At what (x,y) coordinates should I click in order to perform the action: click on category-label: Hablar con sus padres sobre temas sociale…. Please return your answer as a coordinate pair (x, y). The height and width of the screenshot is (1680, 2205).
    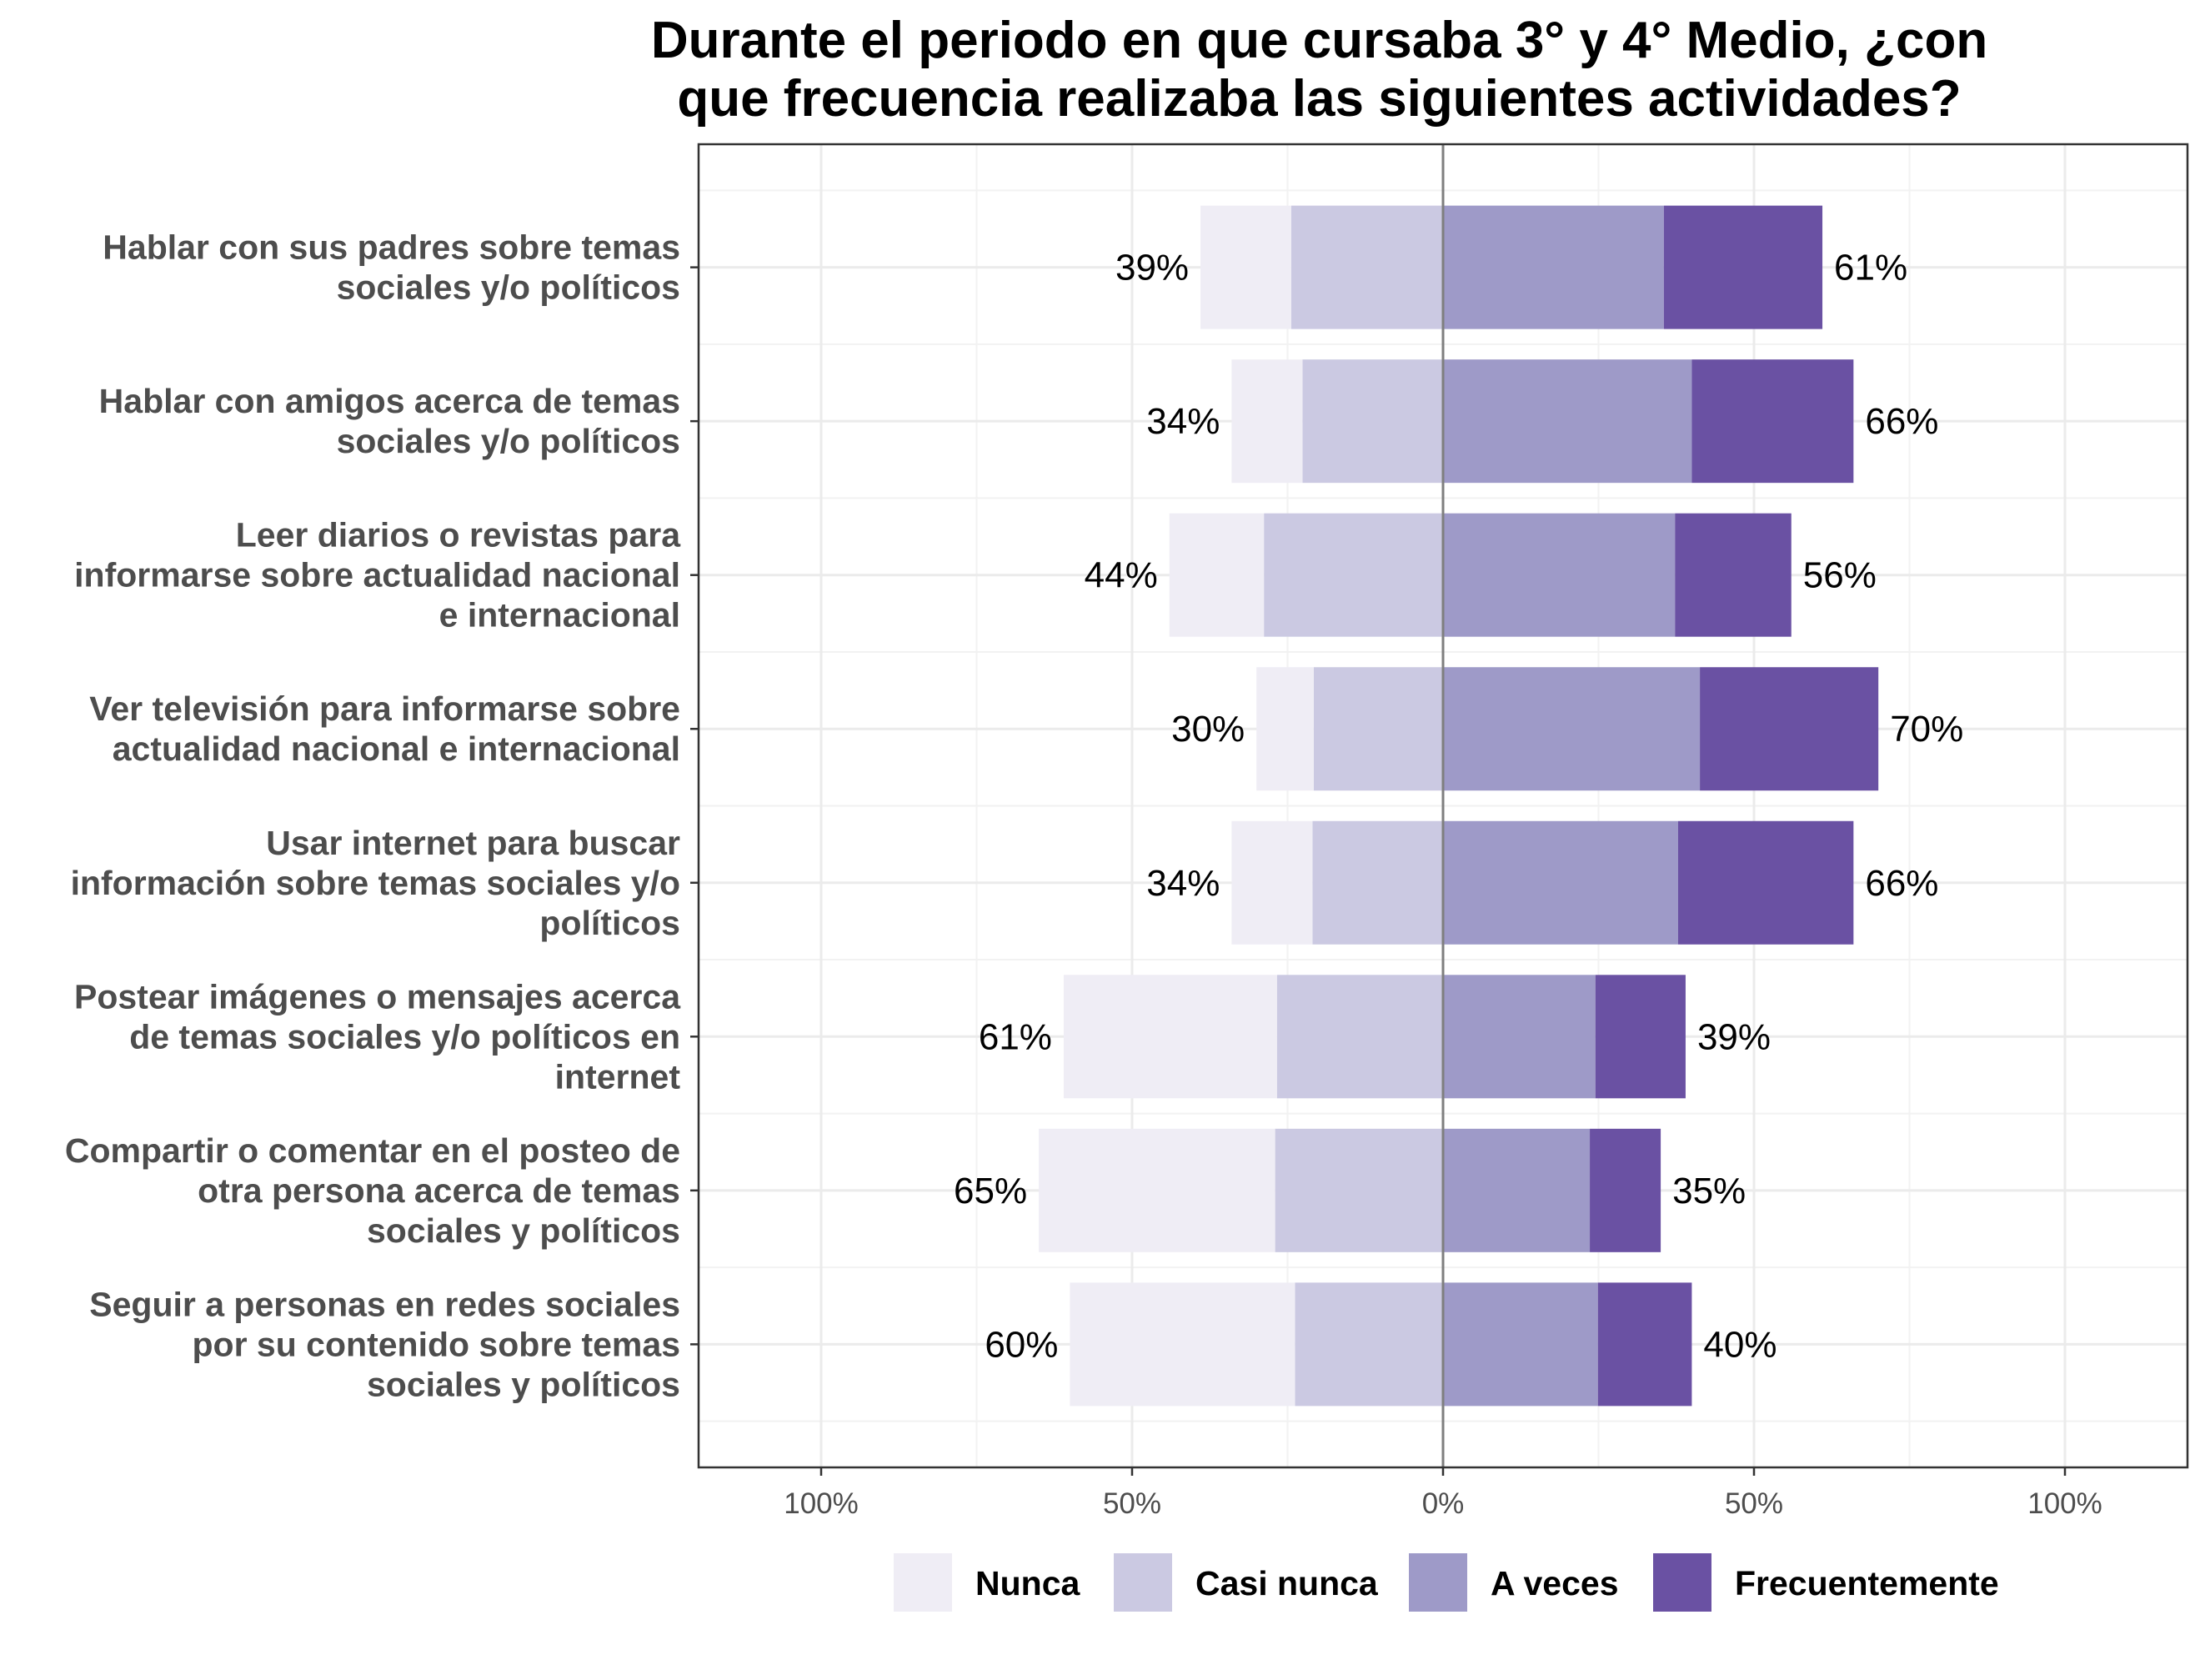
    Looking at the image, I should click on (391, 267).